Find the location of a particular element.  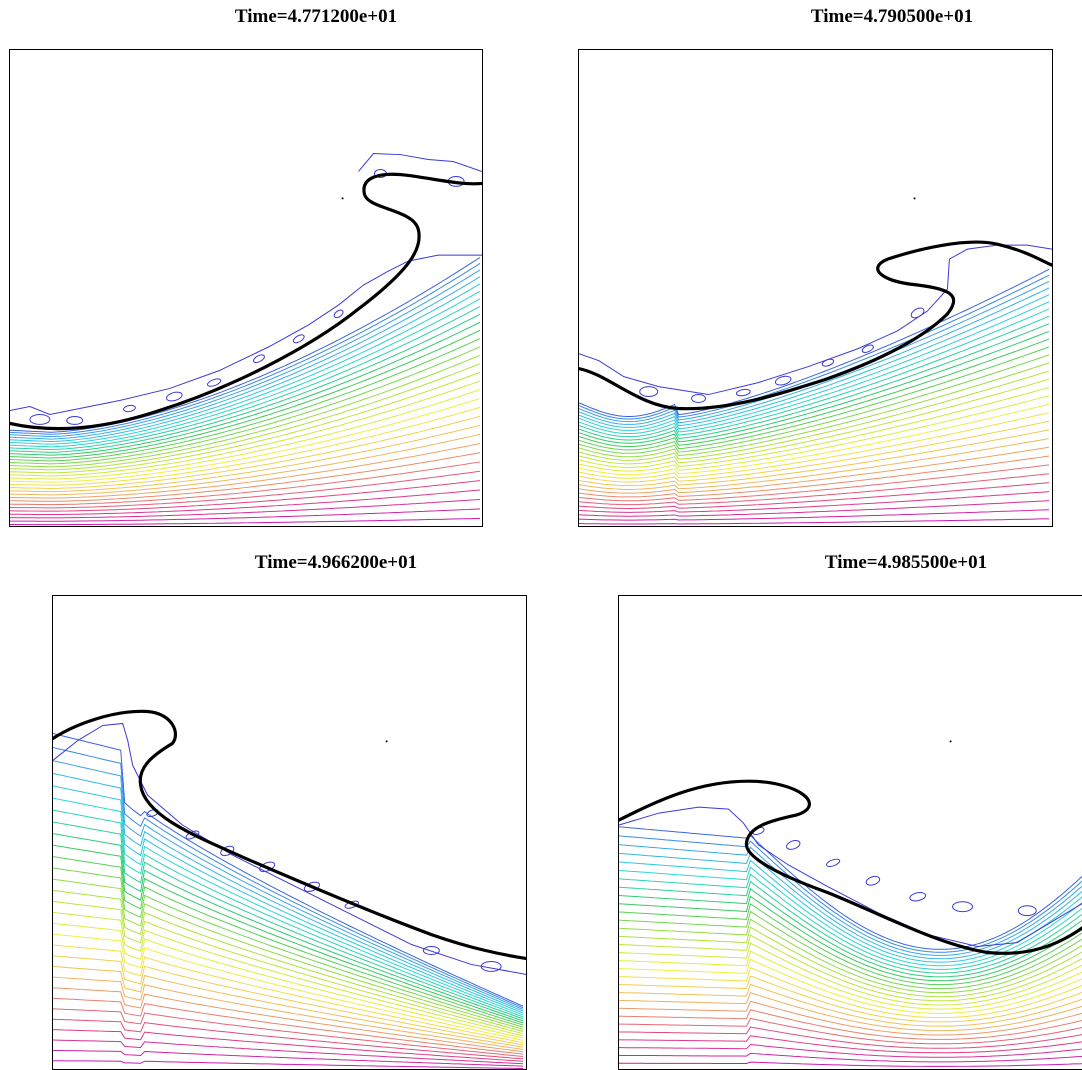

panel-title-2: Time=4.790500e+01 is located at coordinates (892, 17).